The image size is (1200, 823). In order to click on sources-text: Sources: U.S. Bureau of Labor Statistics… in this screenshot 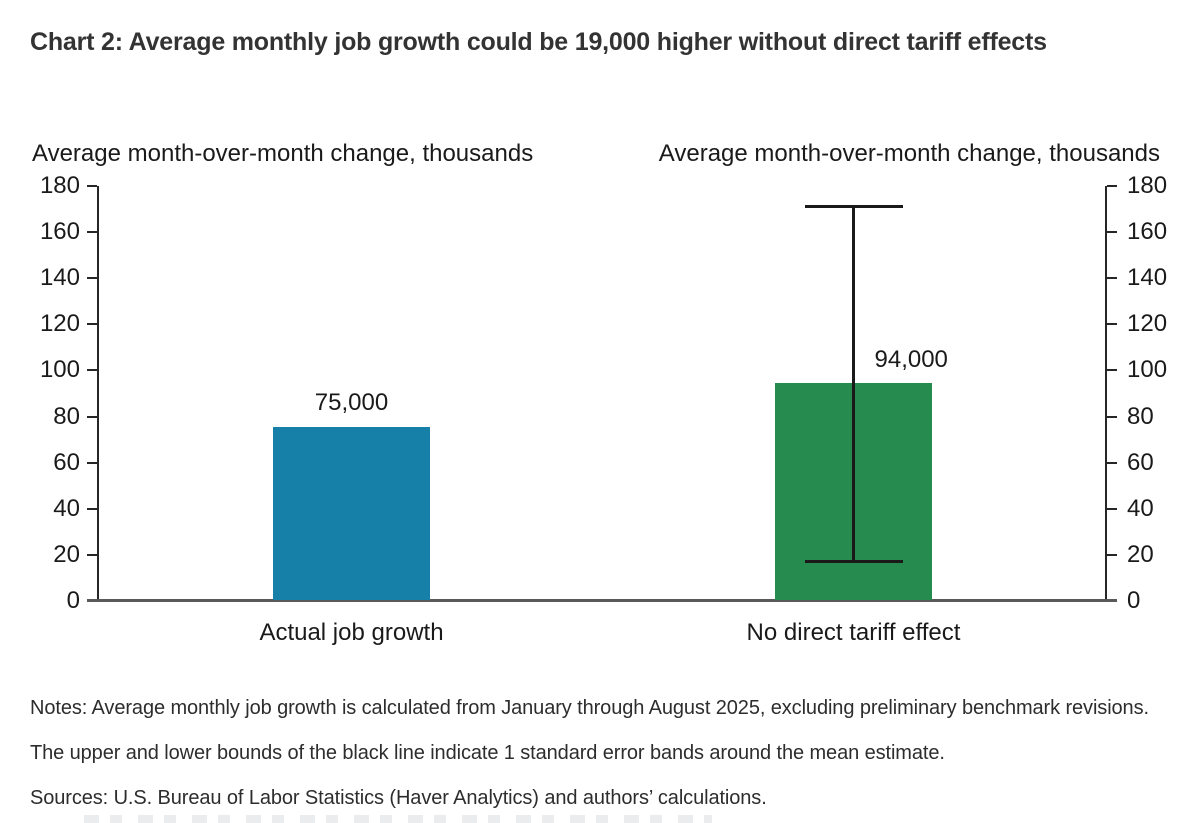, I will do `click(398, 798)`.